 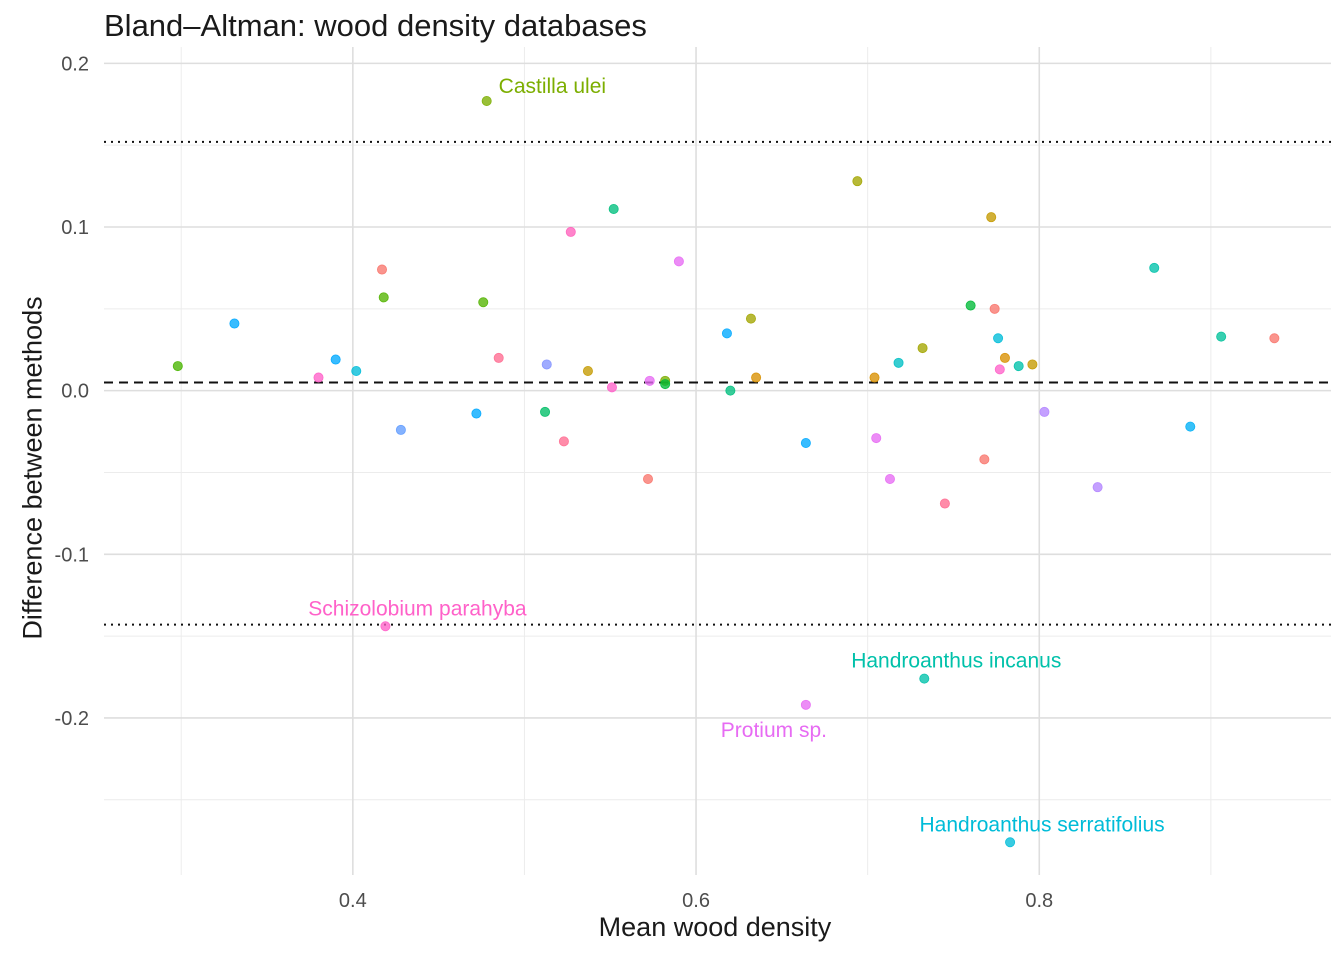 What do you see at coordinates (375, 25) in the screenshot?
I see `chart-title: Bland–Altman: wood density databases` at bounding box center [375, 25].